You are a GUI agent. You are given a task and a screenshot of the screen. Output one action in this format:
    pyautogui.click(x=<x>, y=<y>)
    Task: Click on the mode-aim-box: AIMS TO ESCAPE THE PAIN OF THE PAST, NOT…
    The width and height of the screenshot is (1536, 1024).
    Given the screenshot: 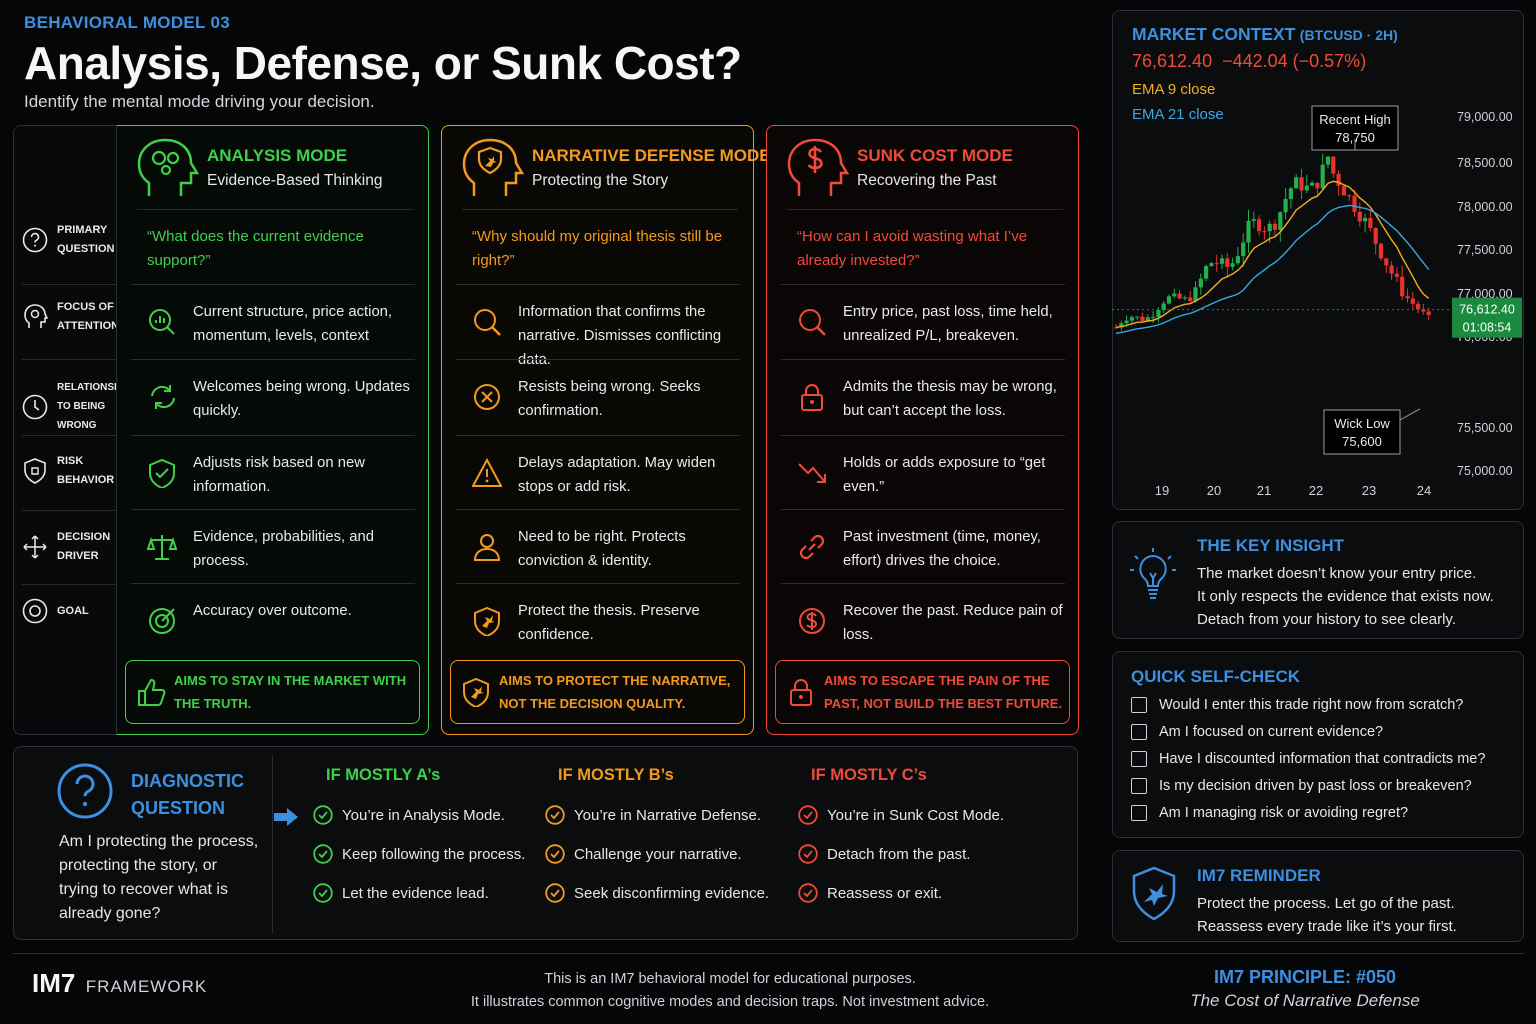 What is the action you would take?
    pyautogui.click(x=922, y=692)
    